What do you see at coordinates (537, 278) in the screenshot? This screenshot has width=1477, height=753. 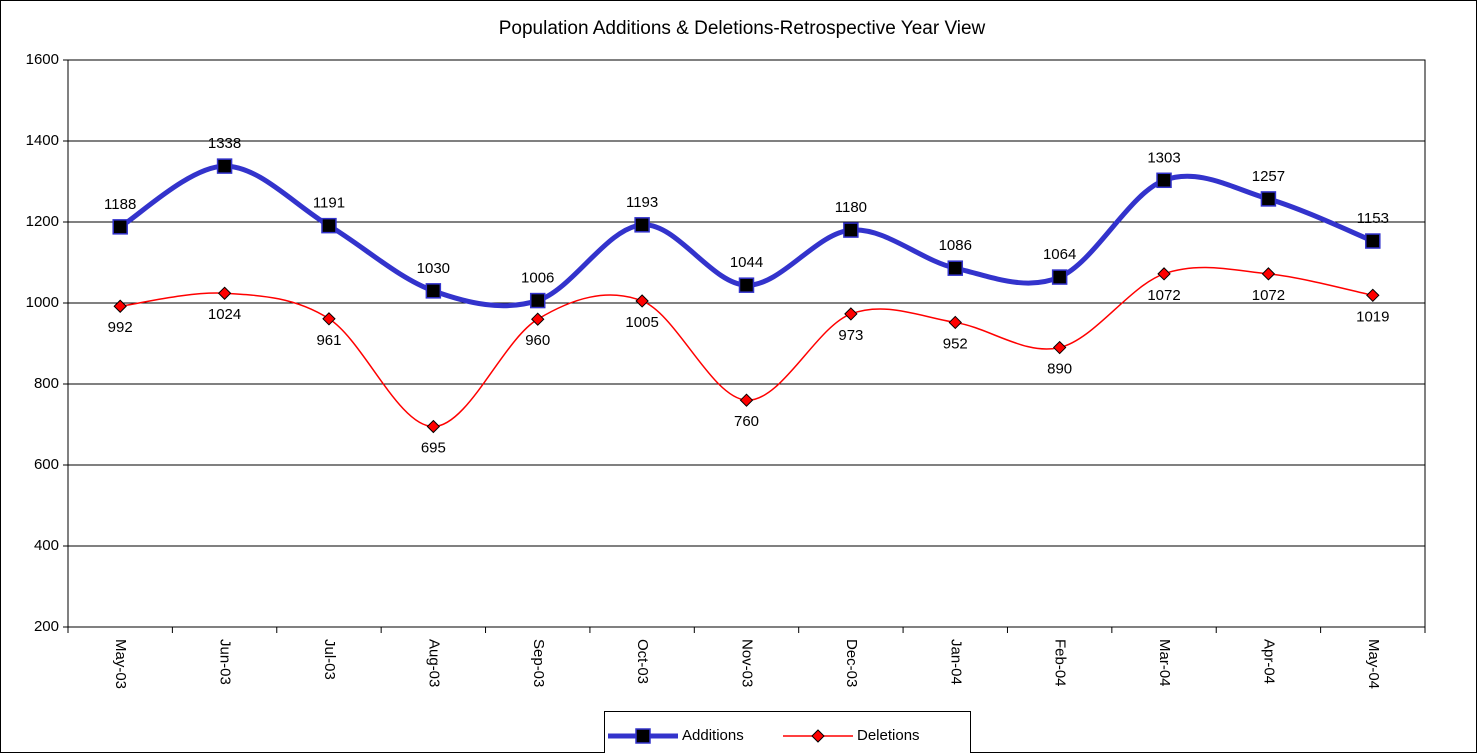 I see `data-label: 1006` at bounding box center [537, 278].